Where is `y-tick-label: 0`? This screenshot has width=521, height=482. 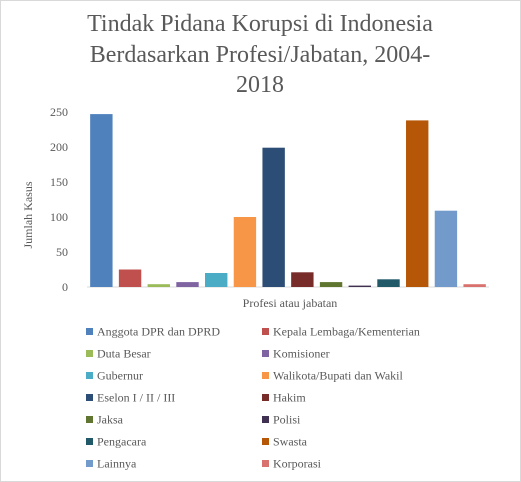
y-tick-label: 0 is located at coordinates (65, 287).